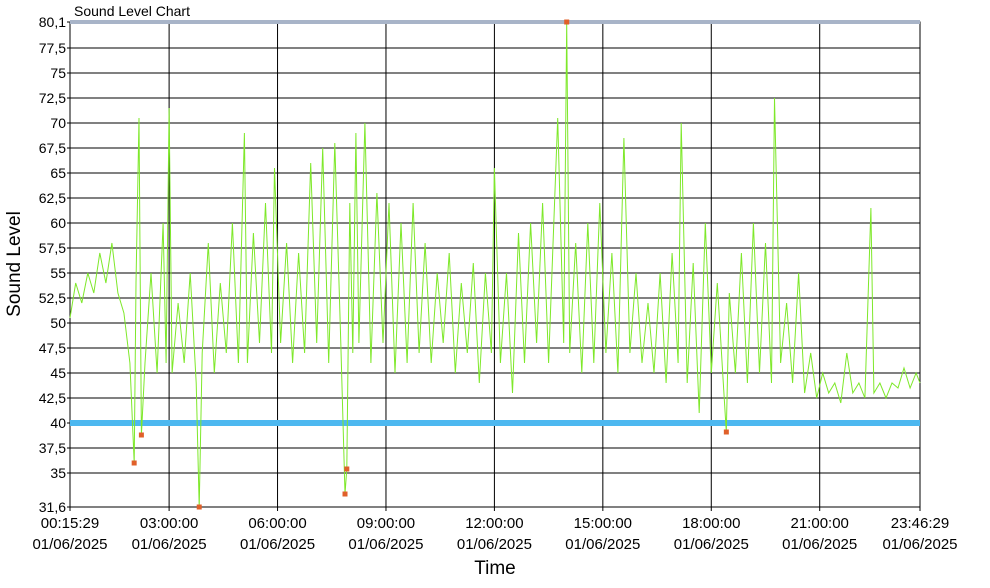 The width and height of the screenshot is (990, 588). Describe the element at coordinates (58, 373) in the screenshot. I see `y-tick-label: 45` at that location.